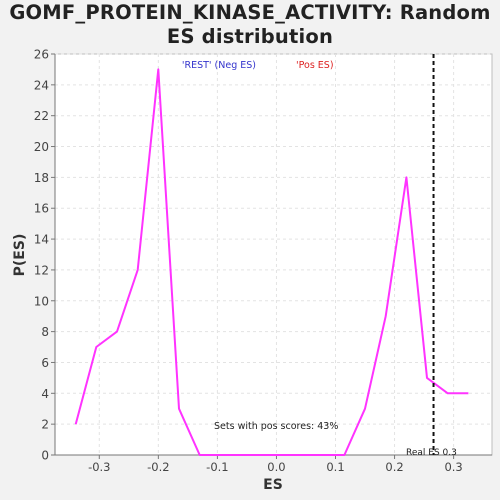 The image size is (500, 500). What do you see at coordinates (41, 116) in the screenshot?
I see `y-tick-label: 22` at bounding box center [41, 116].